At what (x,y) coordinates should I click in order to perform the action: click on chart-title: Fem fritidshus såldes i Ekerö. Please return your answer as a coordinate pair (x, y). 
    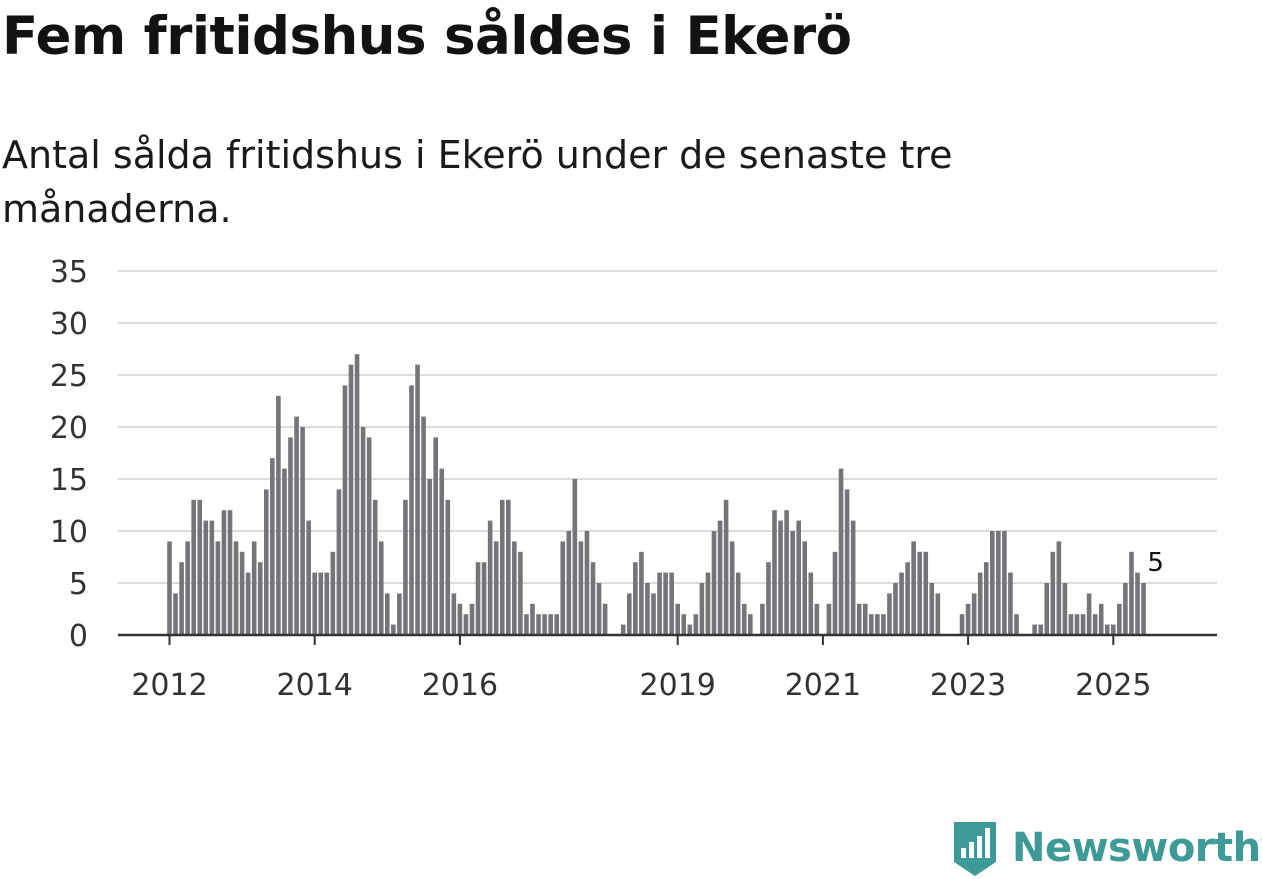
    Looking at the image, I should click on (427, 36).